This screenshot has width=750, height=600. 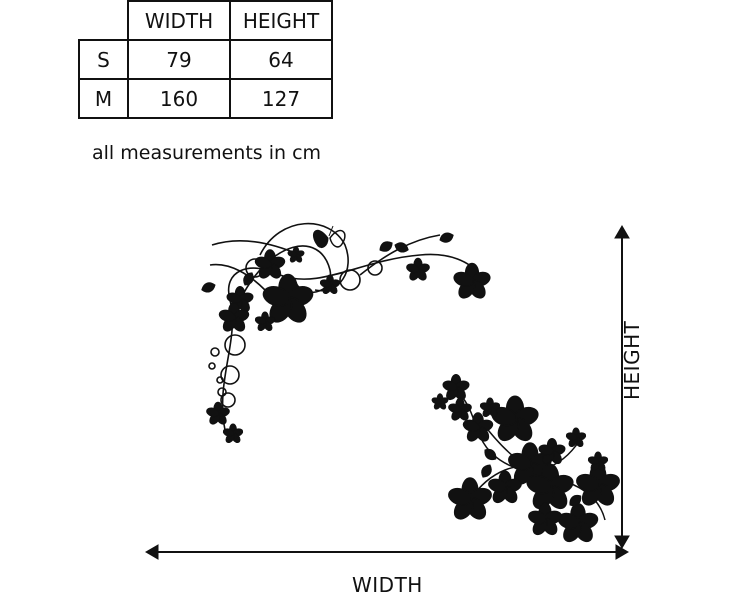 What do you see at coordinates (387, 552) in the screenshot?
I see `width-dimension-arrow` at bounding box center [387, 552].